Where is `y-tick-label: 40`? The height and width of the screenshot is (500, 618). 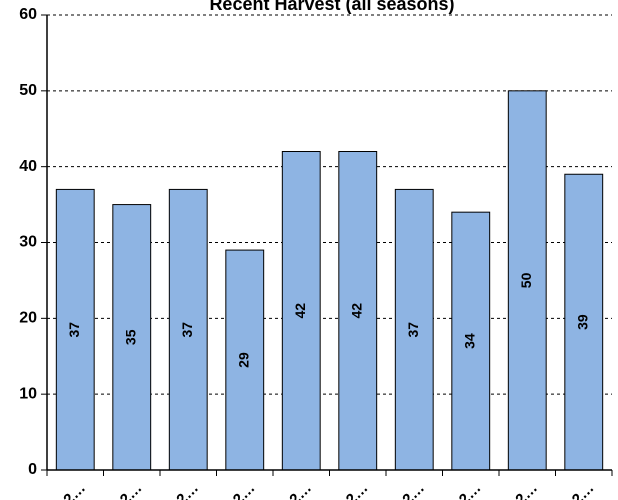 y-tick-label: 40 is located at coordinates (28, 166).